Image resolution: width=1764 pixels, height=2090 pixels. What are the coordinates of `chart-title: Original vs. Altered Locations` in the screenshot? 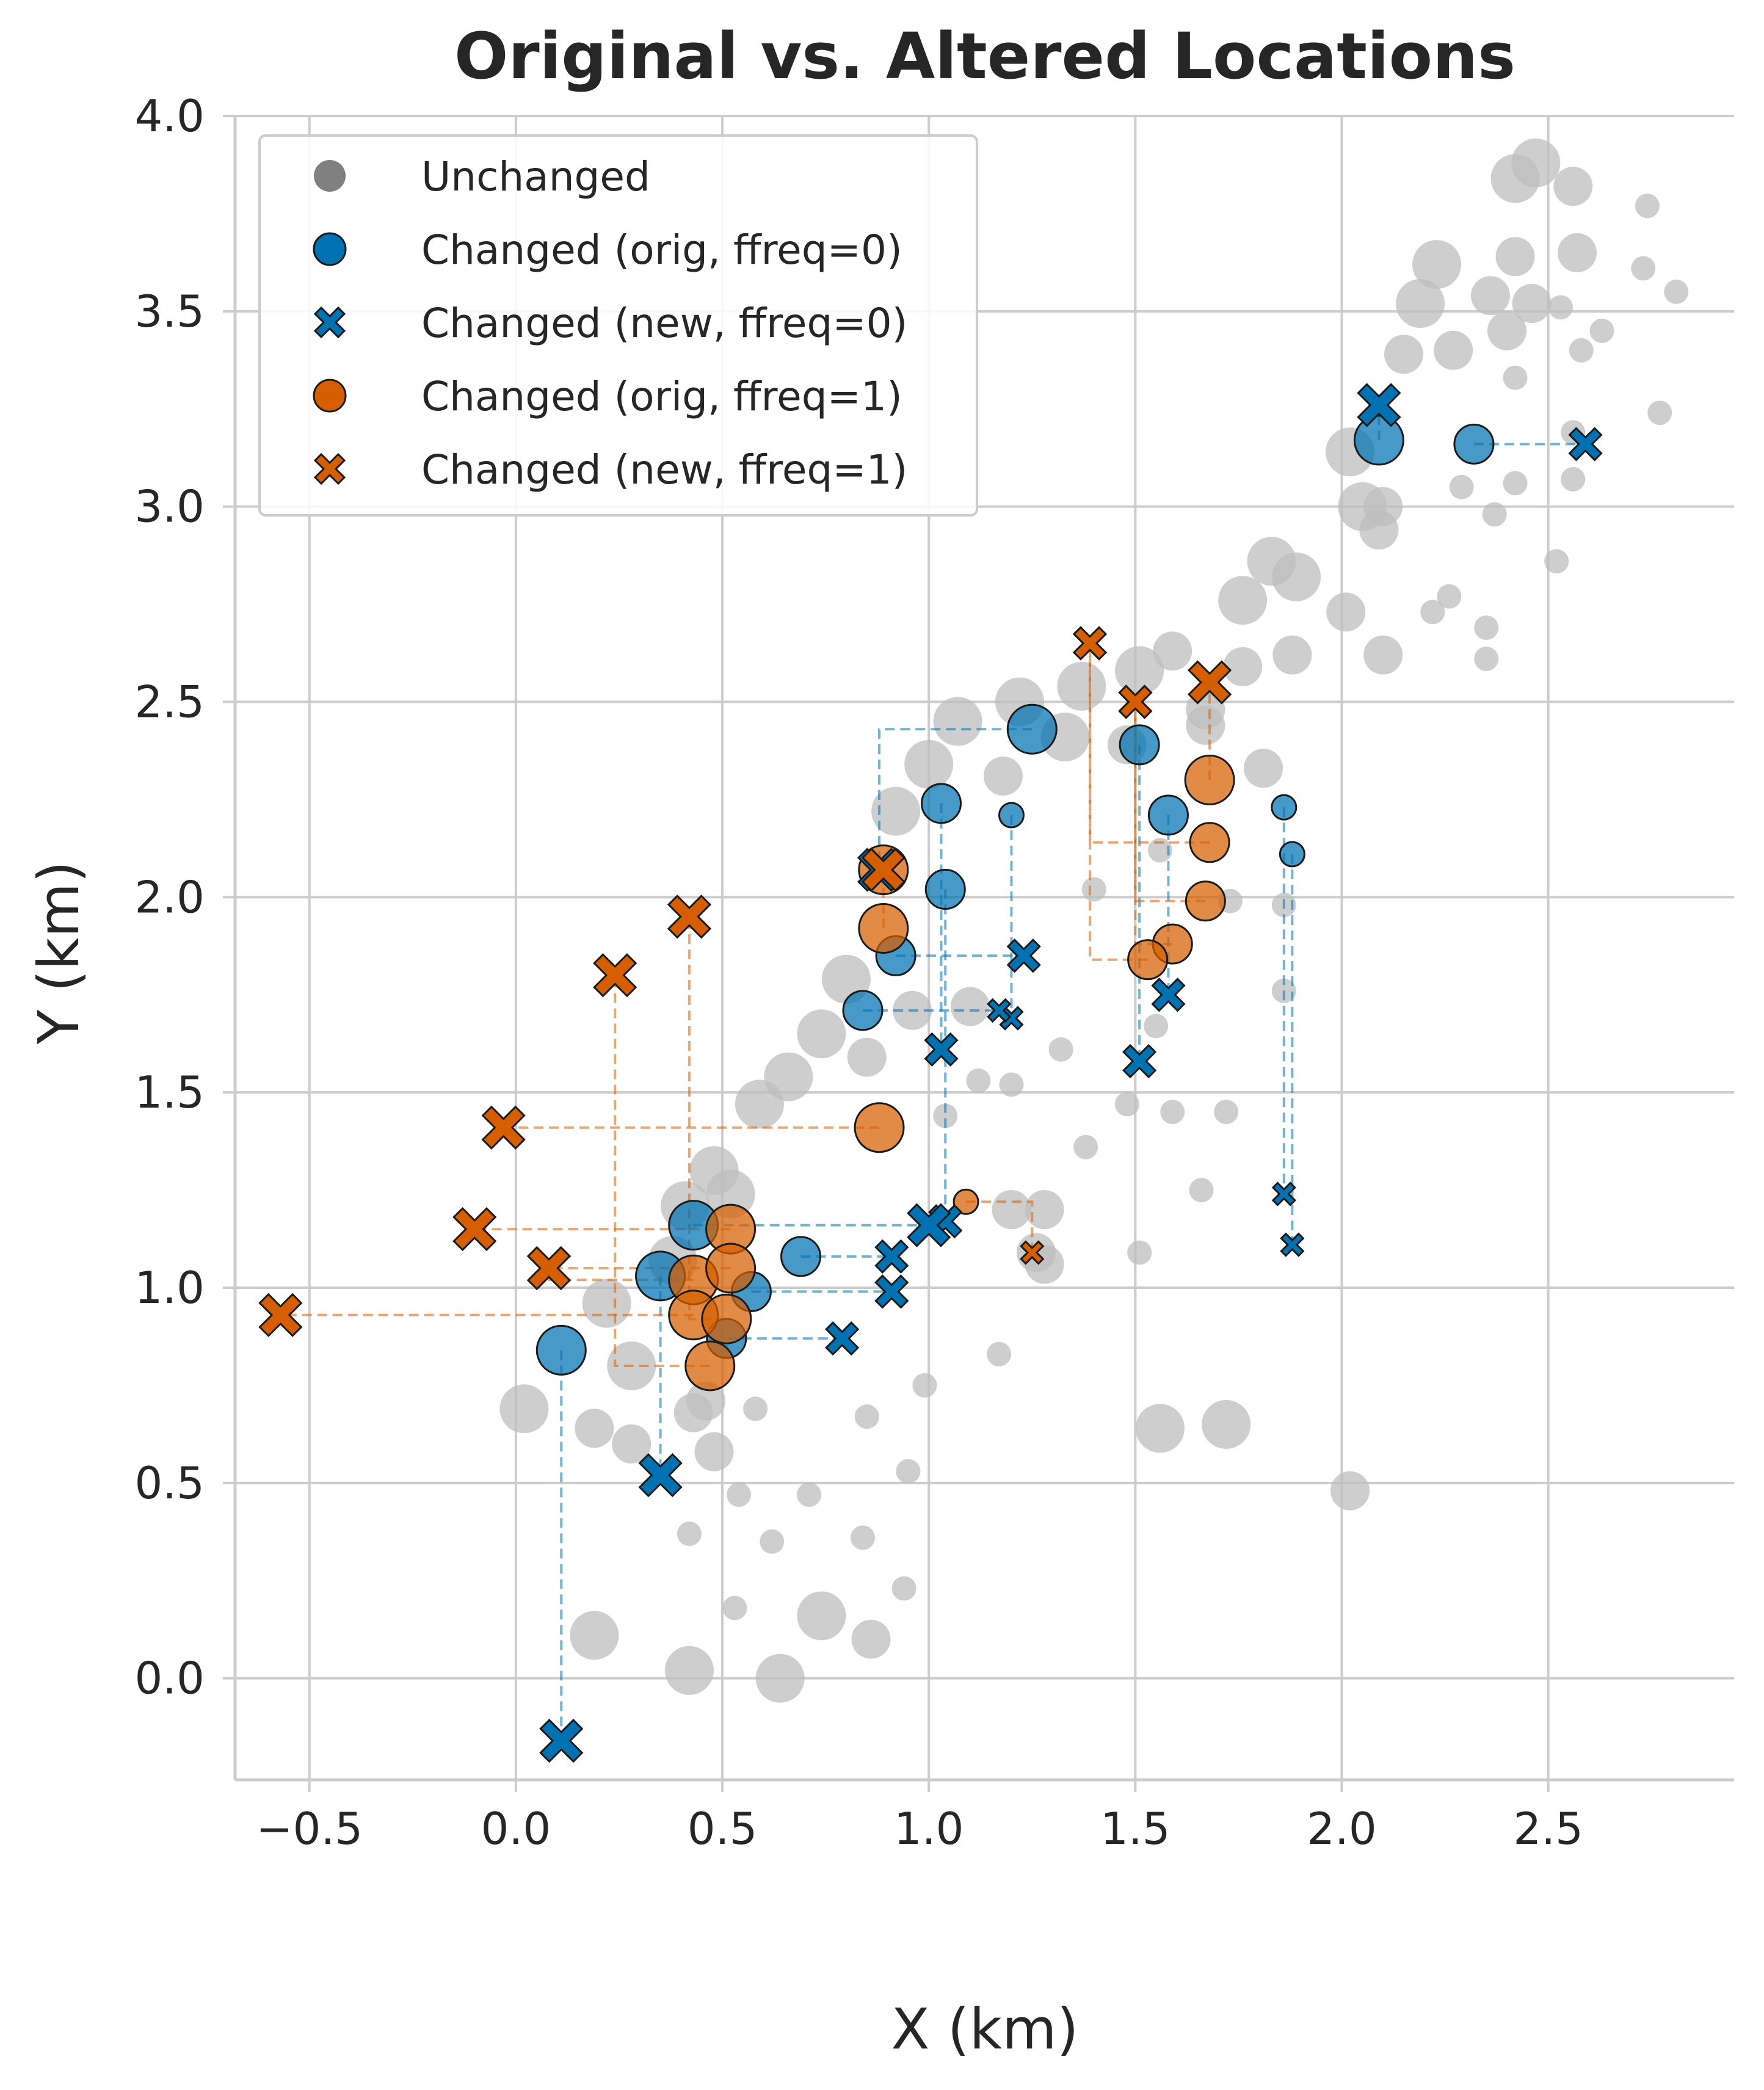 It's located at (984, 56).